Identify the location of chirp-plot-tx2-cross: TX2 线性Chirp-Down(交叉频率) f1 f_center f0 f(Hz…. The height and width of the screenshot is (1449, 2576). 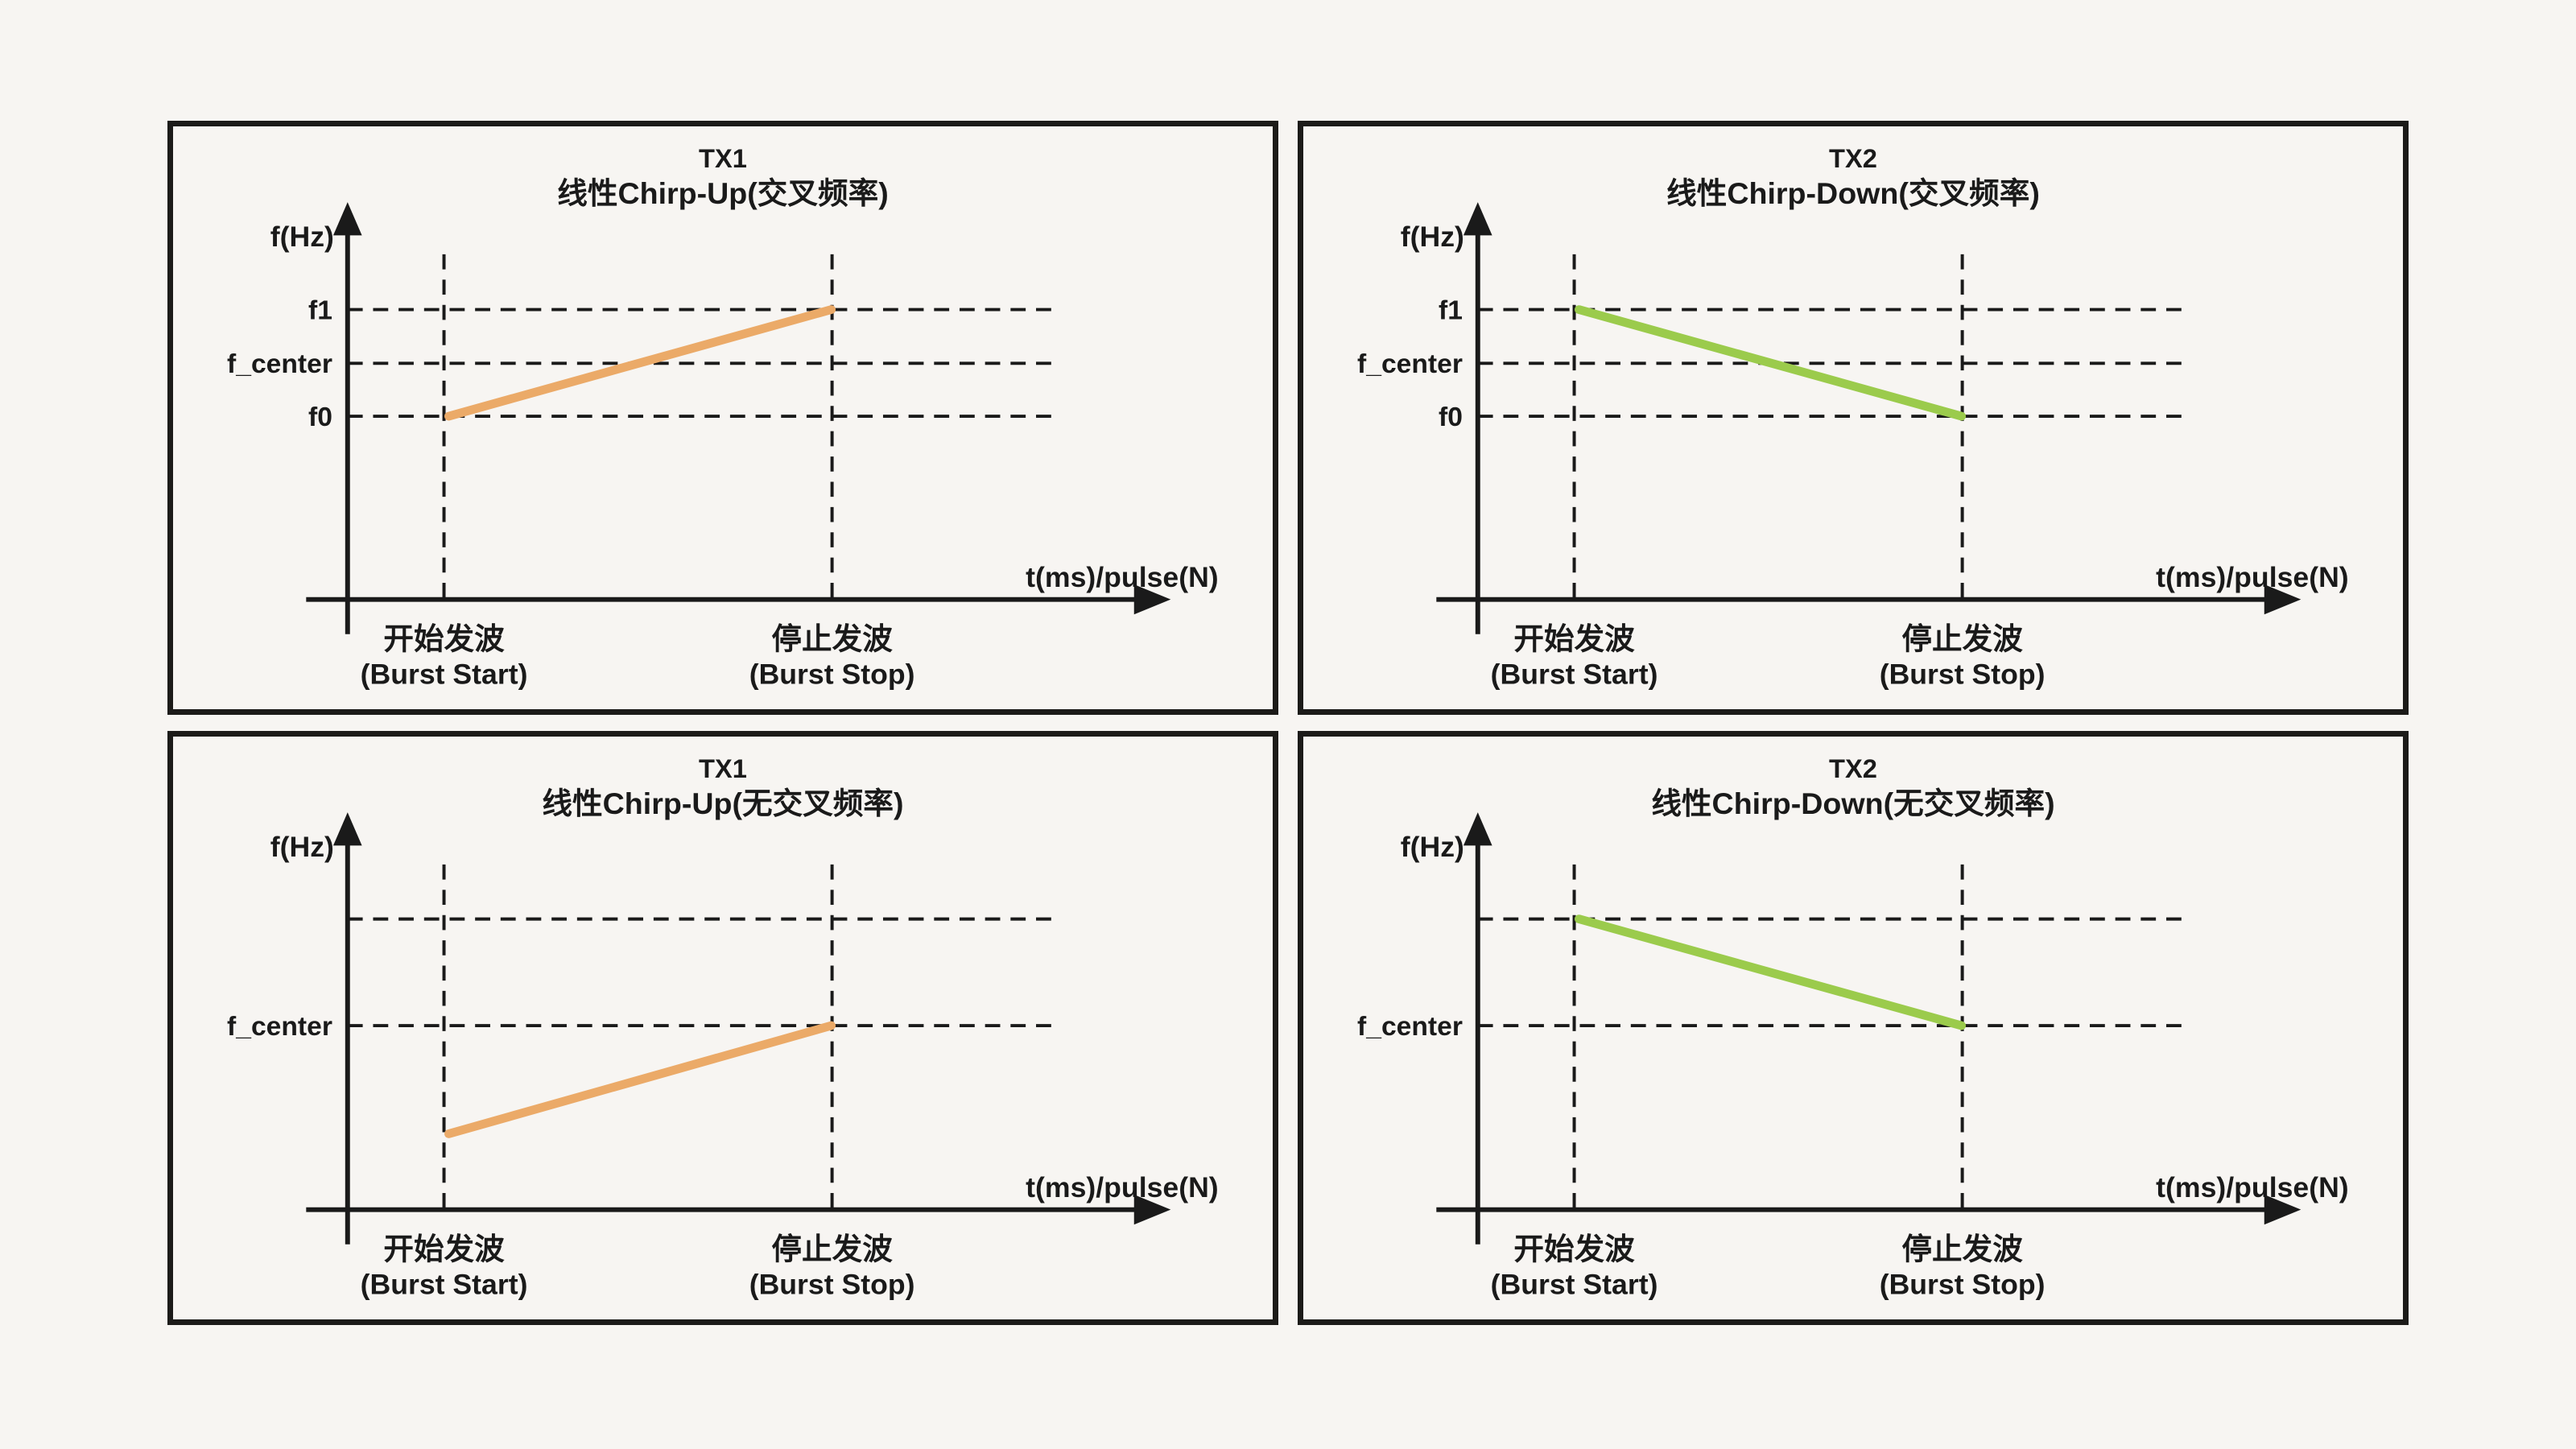
(1853, 417).